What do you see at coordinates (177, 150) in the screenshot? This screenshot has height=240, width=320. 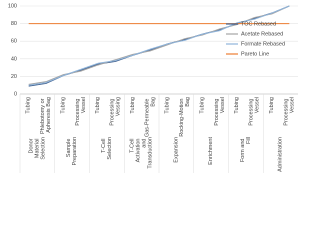 I see `group-label: Expansion` at bounding box center [177, 150].